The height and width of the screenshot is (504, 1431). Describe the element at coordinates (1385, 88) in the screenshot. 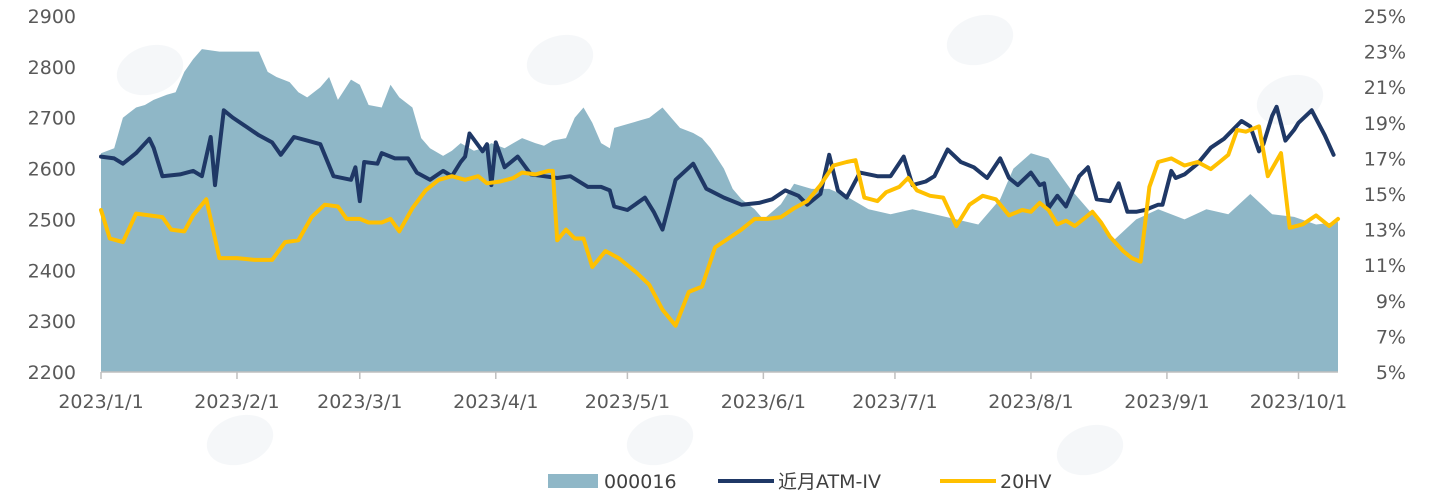

I see `y-right-tick-label: 21%` at that location.